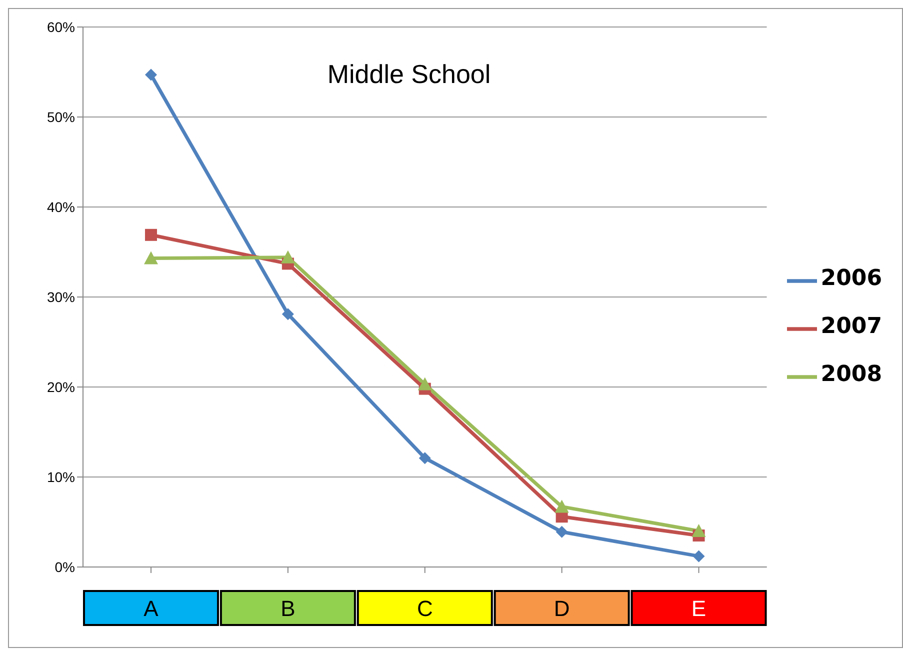 Image resolution: width=903 pixels, height=651 pixels. Describe the element at coordinates (151, 608) in the screenshot. I see `x-tick-label: A` at that location.